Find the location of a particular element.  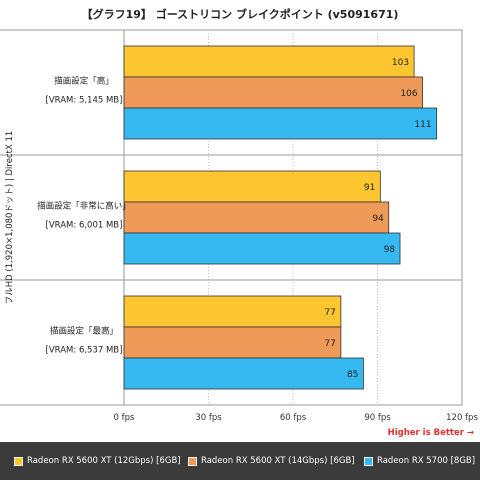

legend-item-rx5700: Radeon RX 5700 [8GB] is located at coordinates (419, 461).